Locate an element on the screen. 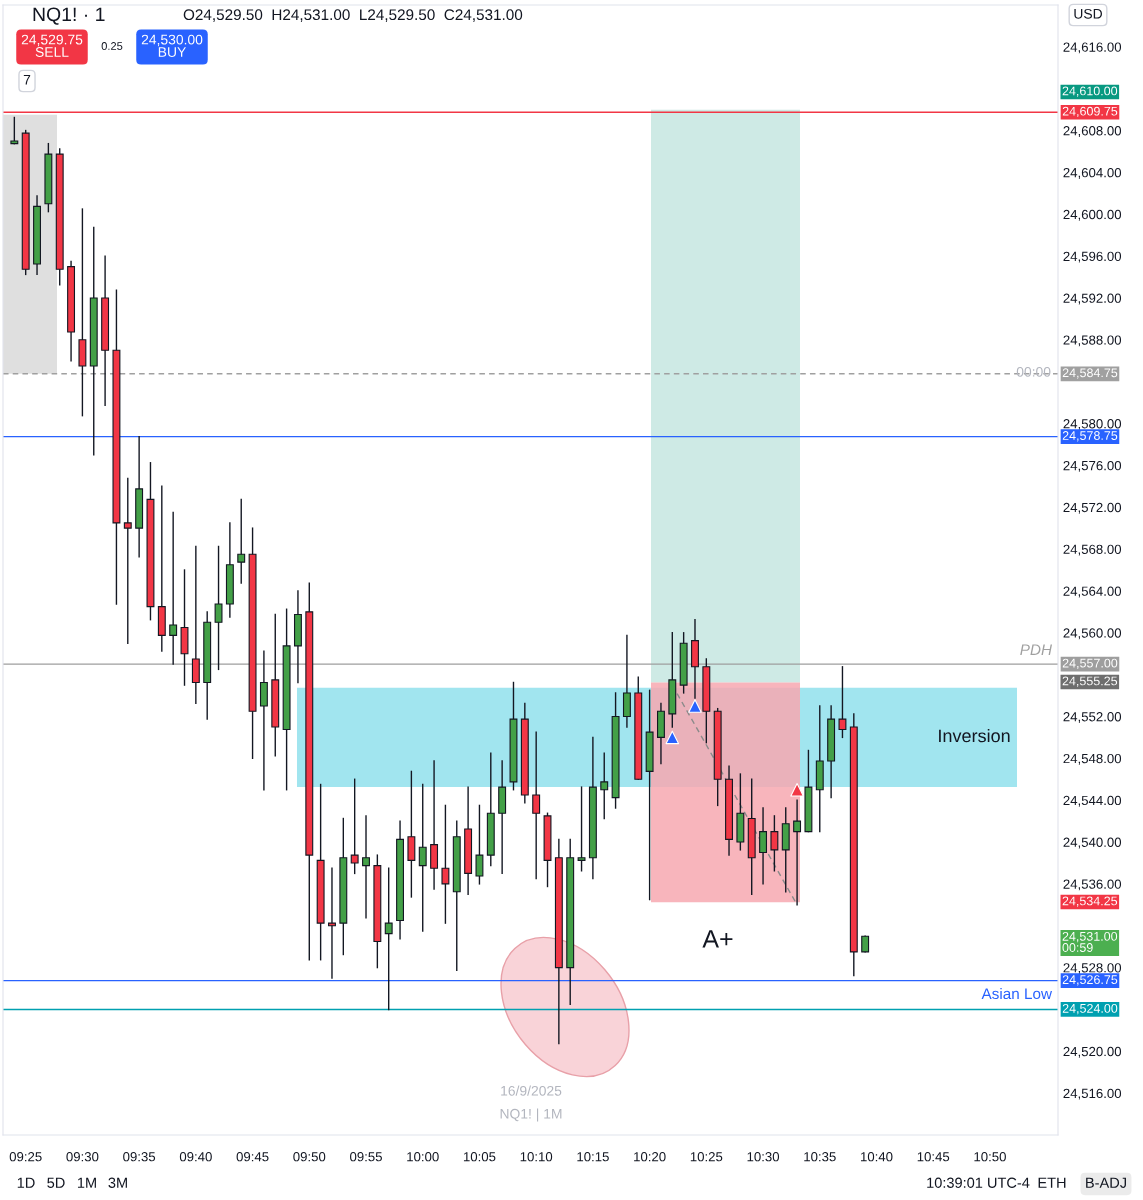 This screenshot has width=1143, height=1200. annotation: A+ is located at coordinates (717, 939).